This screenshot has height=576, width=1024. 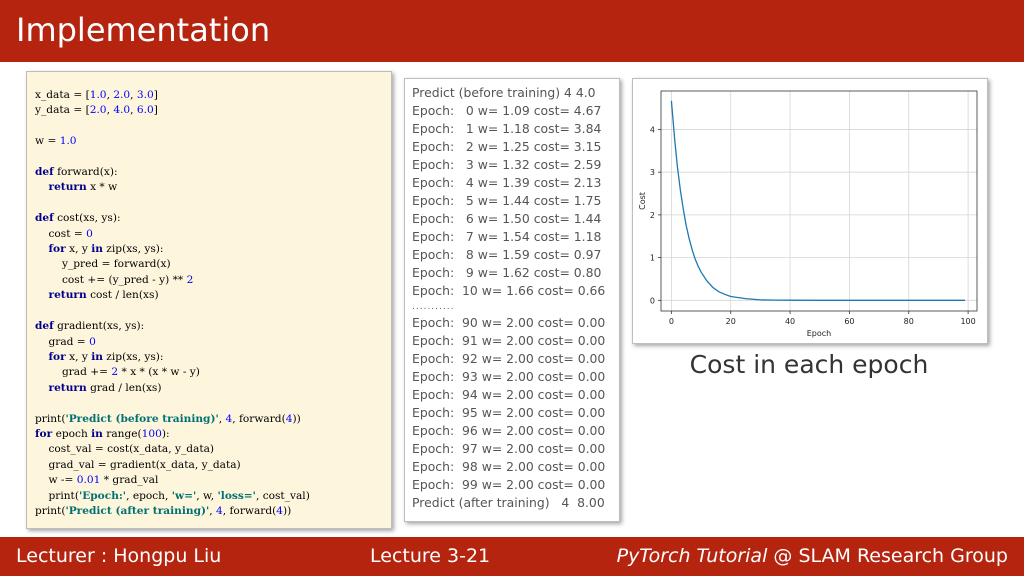 What do you see at coordinates (731, 321) in the screenshot?
I see `x-tick-label: 20` at bounding box center [731, 321].